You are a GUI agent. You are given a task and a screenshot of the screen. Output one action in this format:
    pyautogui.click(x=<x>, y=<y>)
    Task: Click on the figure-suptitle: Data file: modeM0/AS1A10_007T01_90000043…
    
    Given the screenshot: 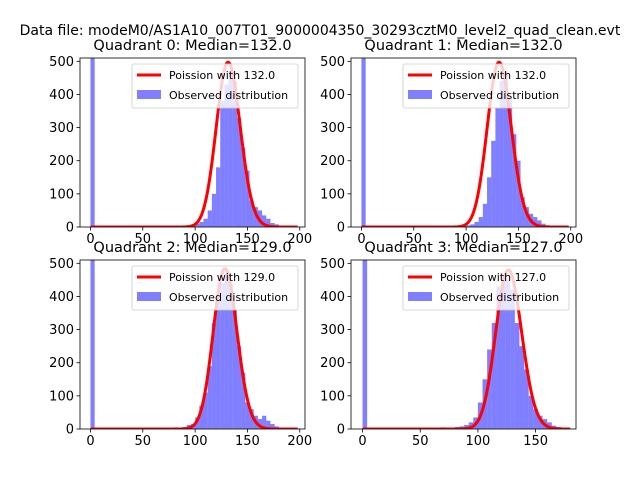 What is the action you would take?
    pyautogui.click(x=320, y=31)
    